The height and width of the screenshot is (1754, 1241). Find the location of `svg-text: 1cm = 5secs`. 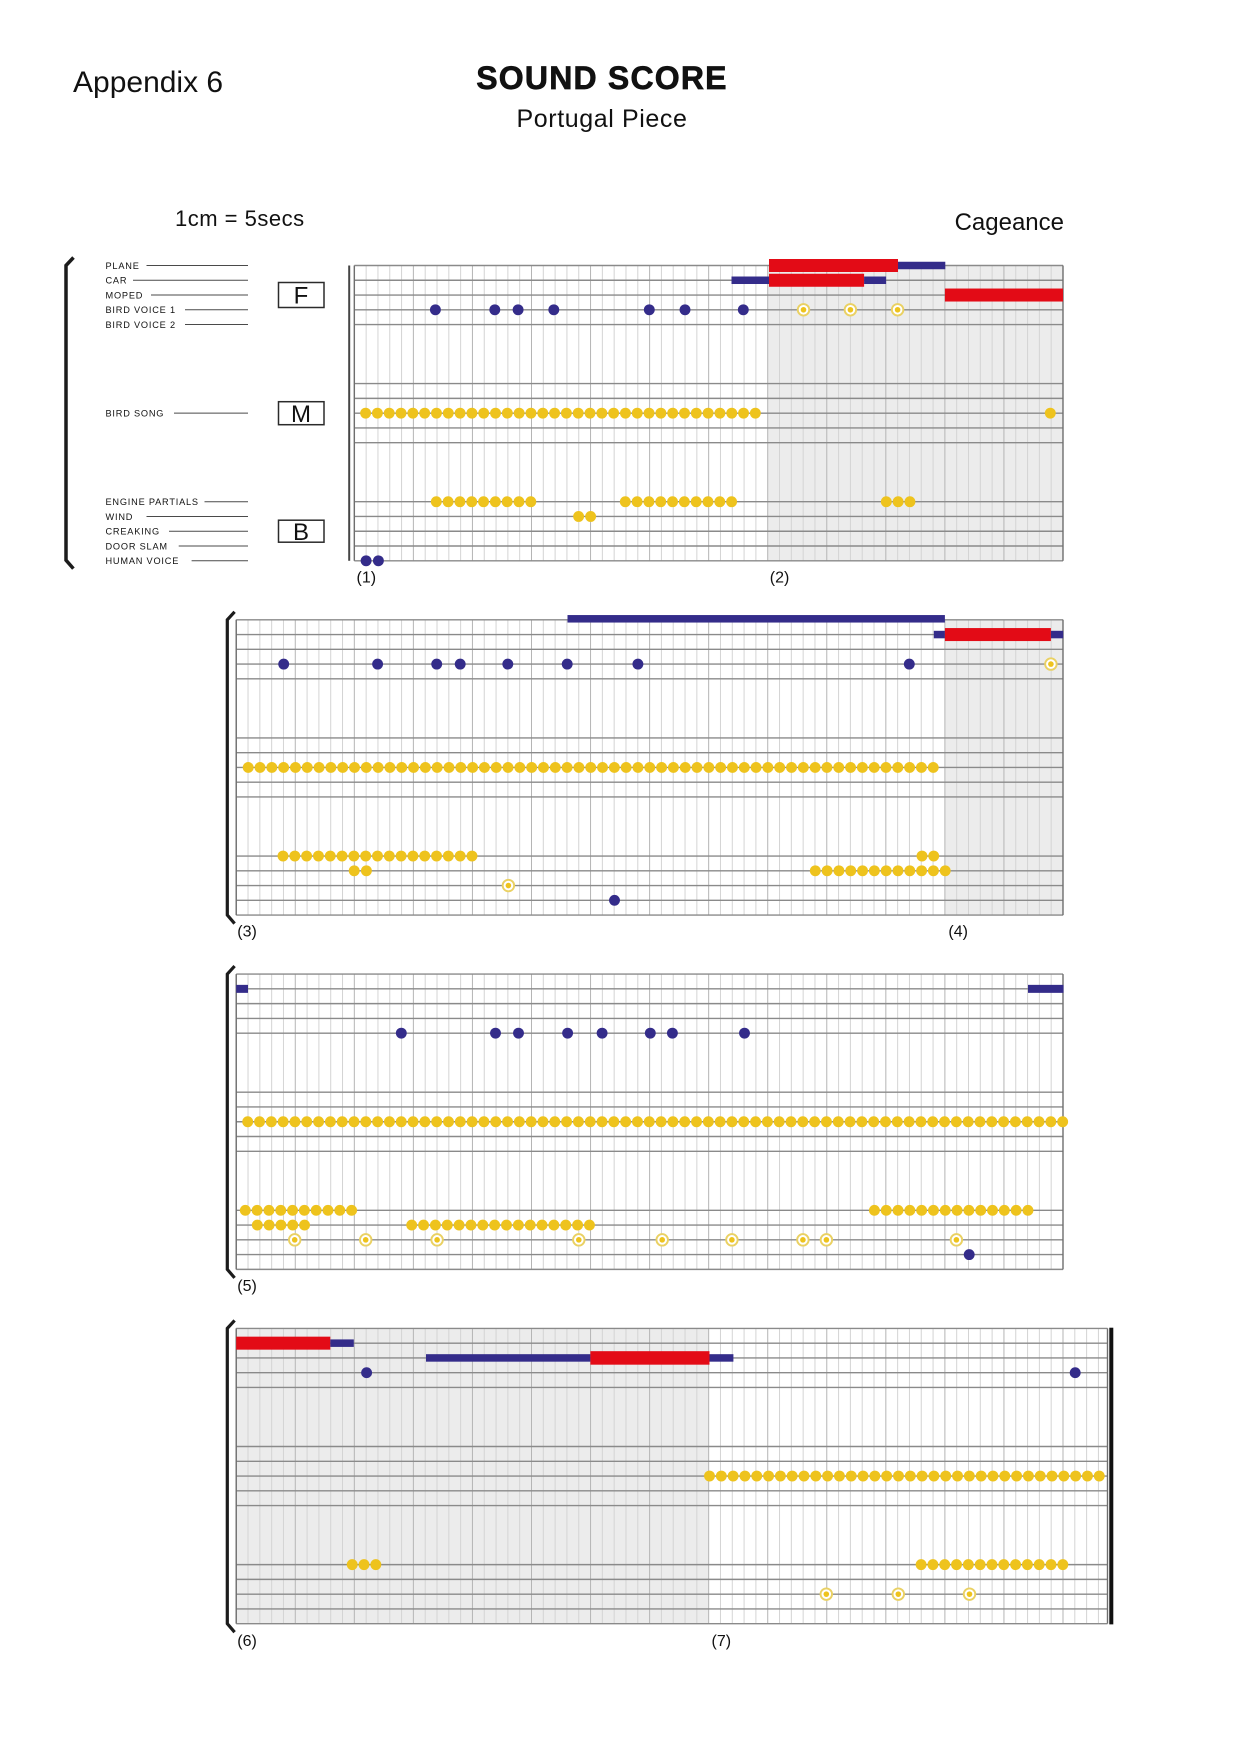

svg-text: 1cm = 5secs is located at coordinates (240, 218).